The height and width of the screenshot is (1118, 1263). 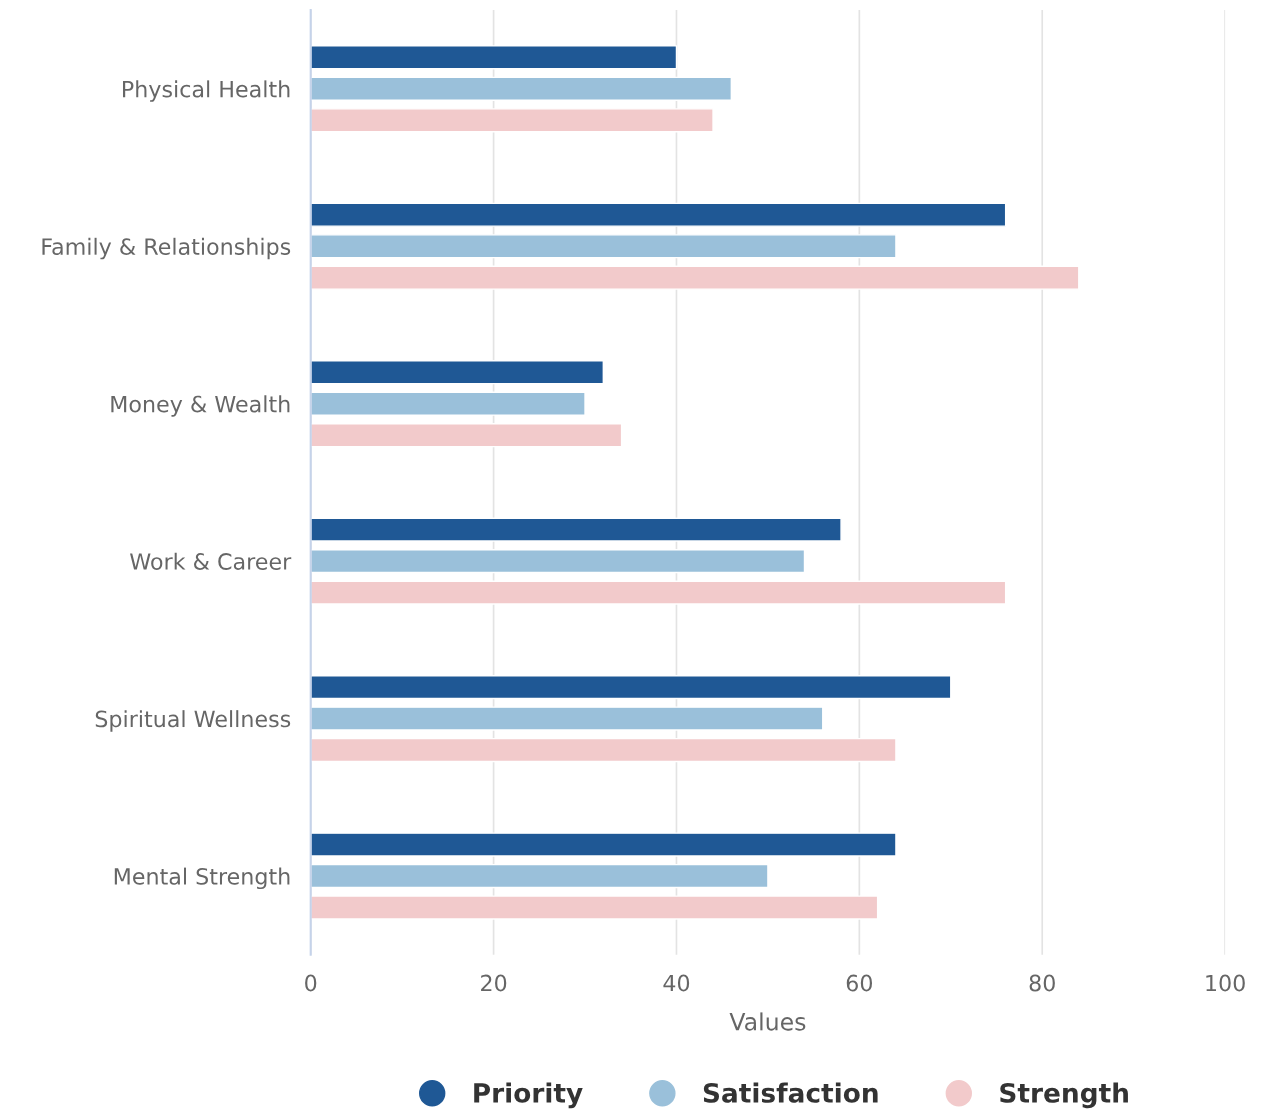 What do you see at coordinates (166, 248) in the screenshot?
I see `y-tick-label: Family & Relationships` at bounding box center [166, 248].